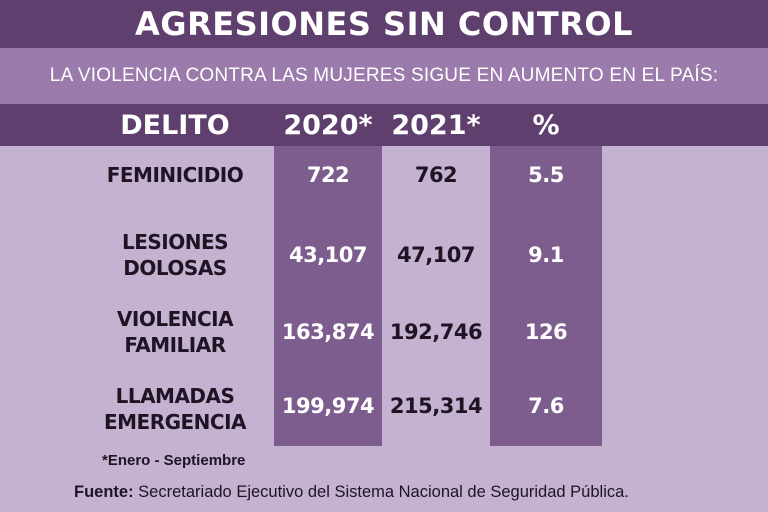 Image resolution: width=768 pixels, height=512 pixels. I want to click on cell-percent: 9.1, so click(546, 255).